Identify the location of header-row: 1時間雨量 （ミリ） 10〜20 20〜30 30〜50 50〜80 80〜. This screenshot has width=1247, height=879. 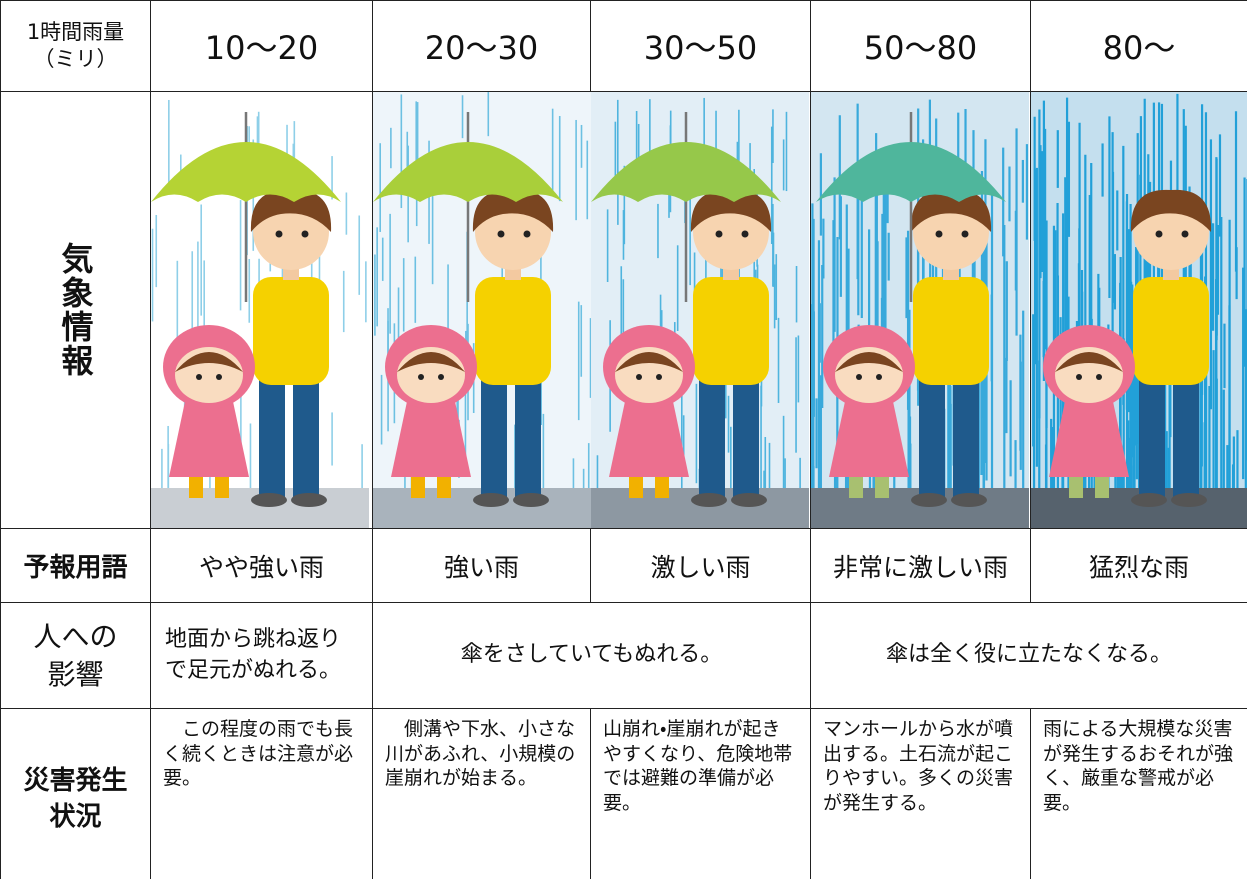
(623, 46).